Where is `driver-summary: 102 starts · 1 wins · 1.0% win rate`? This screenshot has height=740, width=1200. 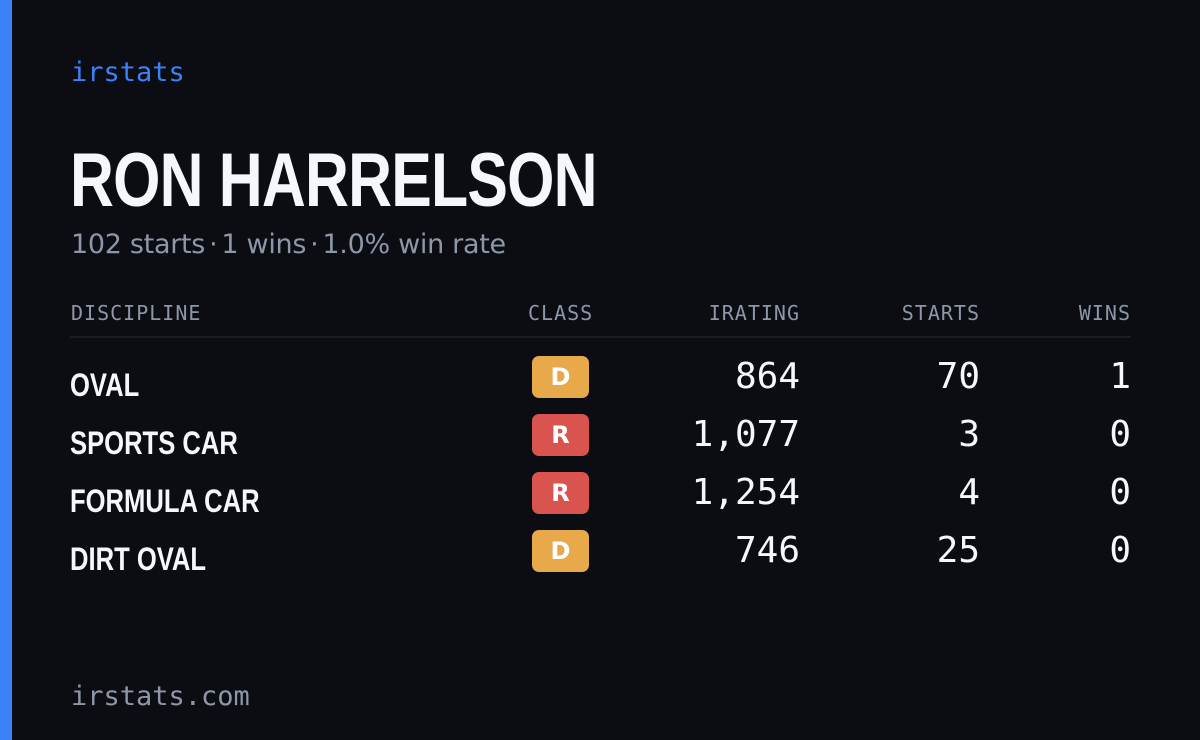 driver-summary: 102 starts · 1 wins · 1.0% win rate is located at coordinates (288, 245).